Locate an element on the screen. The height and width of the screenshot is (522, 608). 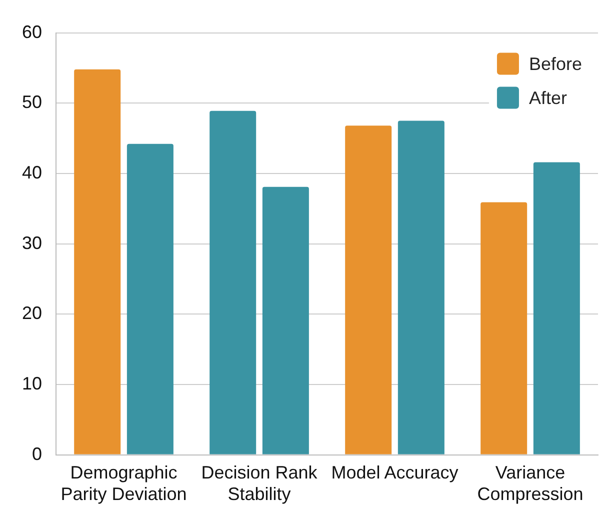
legend-label: After is located at coordinates (547, 98).